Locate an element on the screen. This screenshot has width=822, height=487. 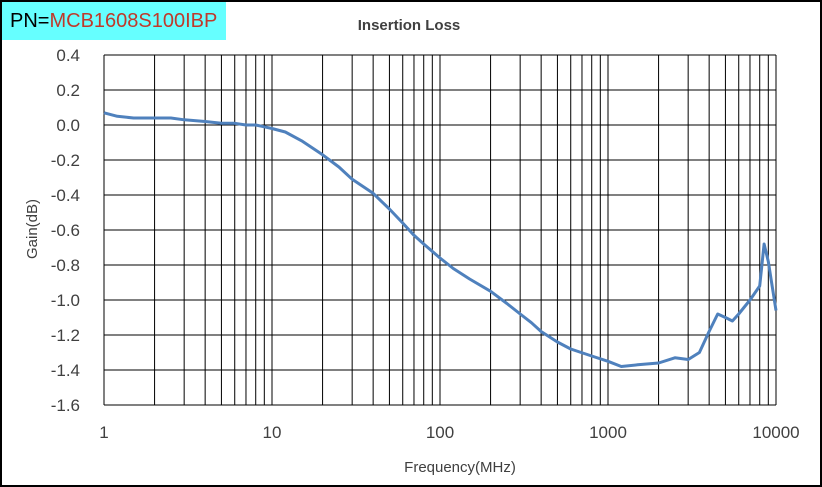
y-tick-label: 0.0 is located at coordinates (68, 125).